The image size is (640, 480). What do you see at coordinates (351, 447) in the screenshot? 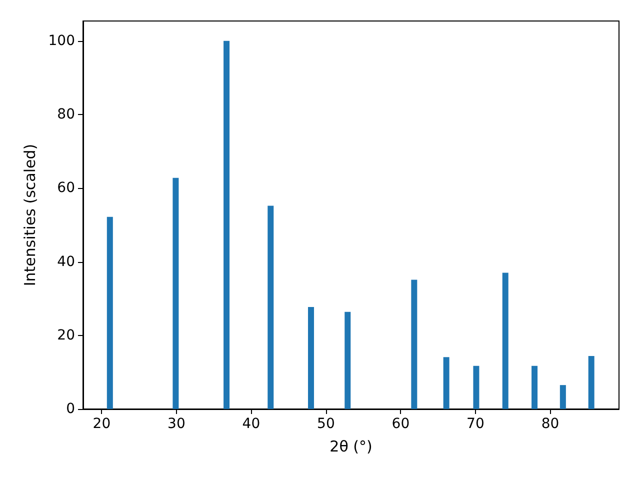
I see `x-axis-title: 2θ (°)` at bounding box center [351, 447].